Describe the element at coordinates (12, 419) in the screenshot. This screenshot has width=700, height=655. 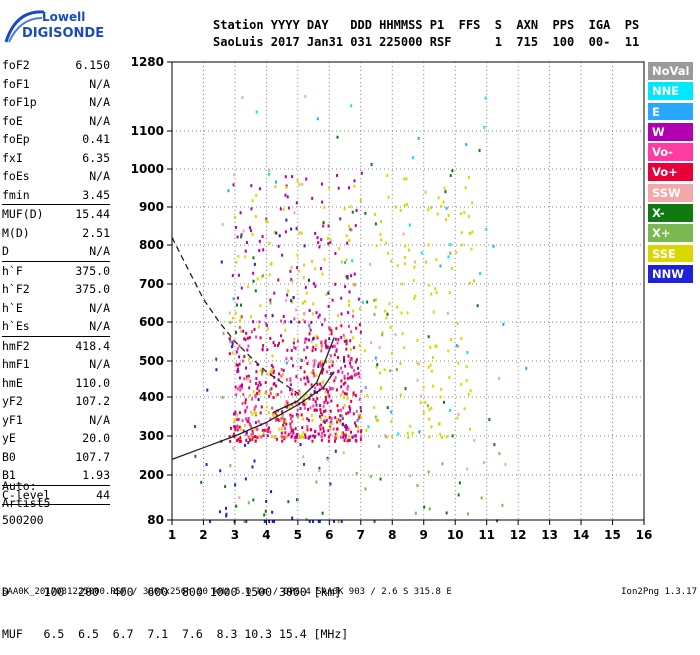
I see `param-name: yF1` at that location.